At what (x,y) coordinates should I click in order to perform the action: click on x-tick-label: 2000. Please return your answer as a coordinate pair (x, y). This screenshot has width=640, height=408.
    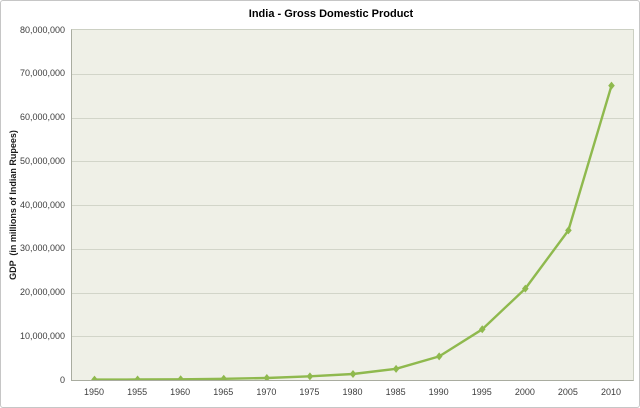
    Looking at the image, I should click on (524, 392).